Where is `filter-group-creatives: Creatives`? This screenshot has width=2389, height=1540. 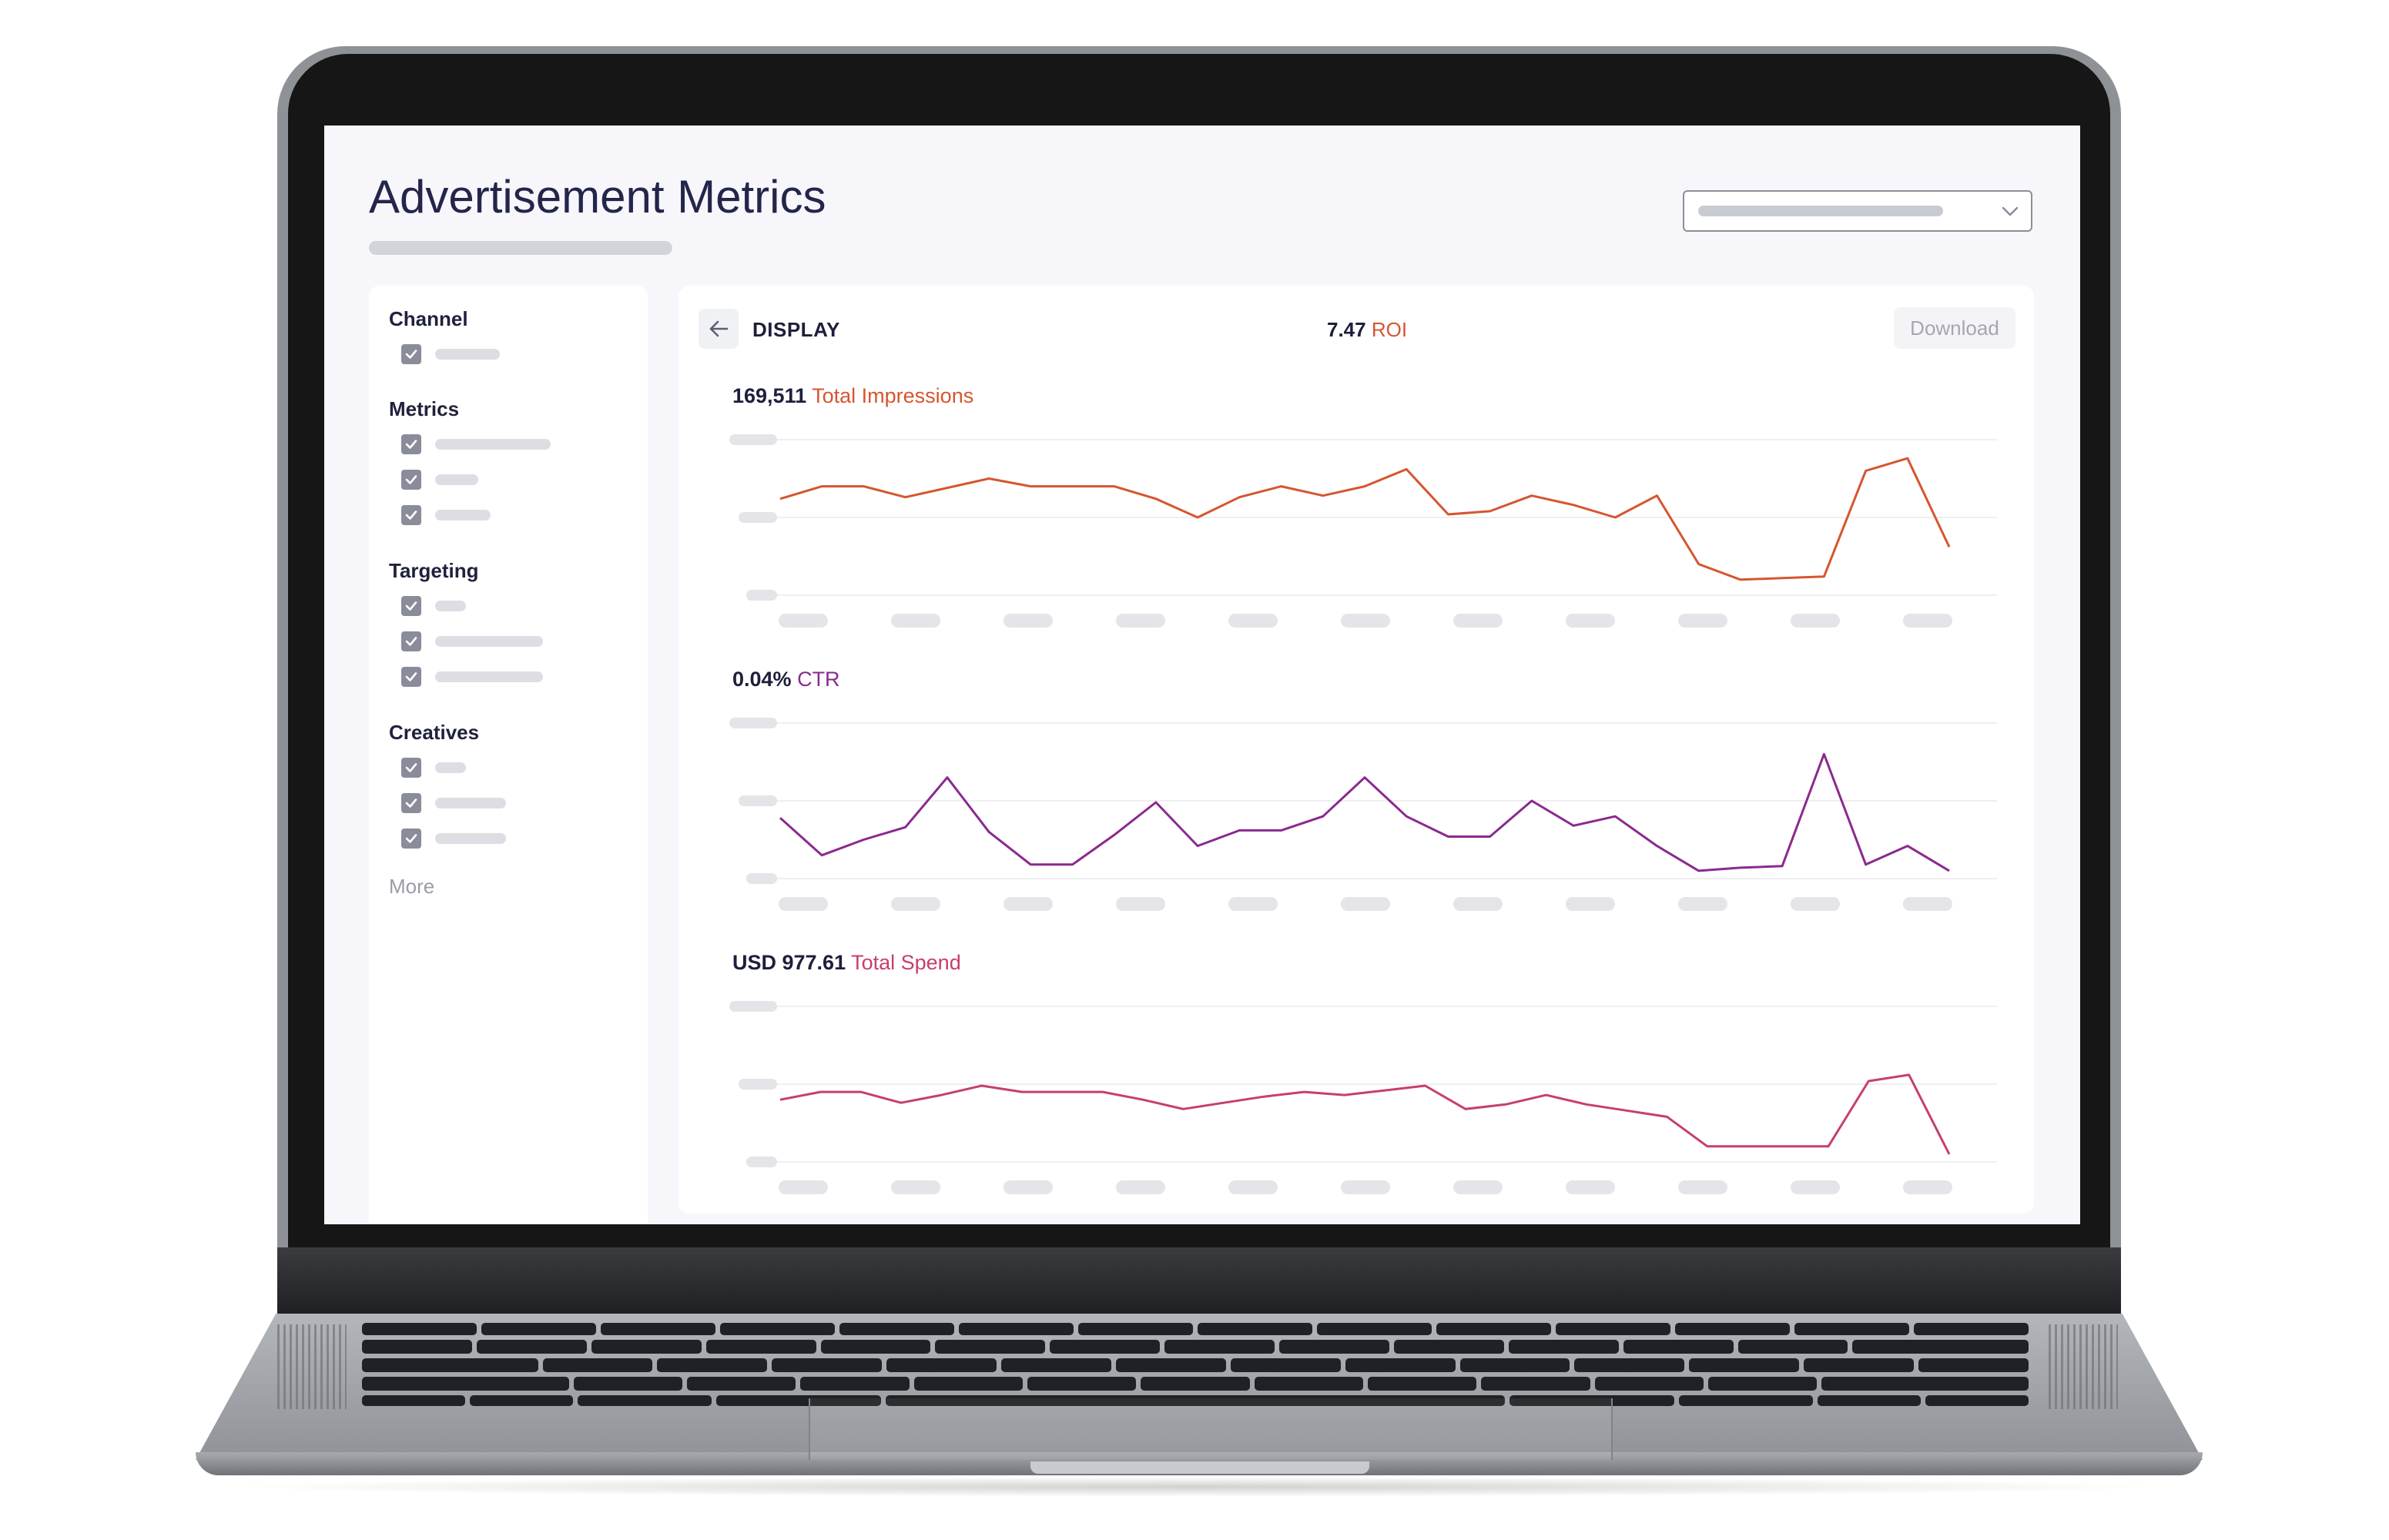 filter-group-creatives: Creatives is located at coordinates (434, 732).